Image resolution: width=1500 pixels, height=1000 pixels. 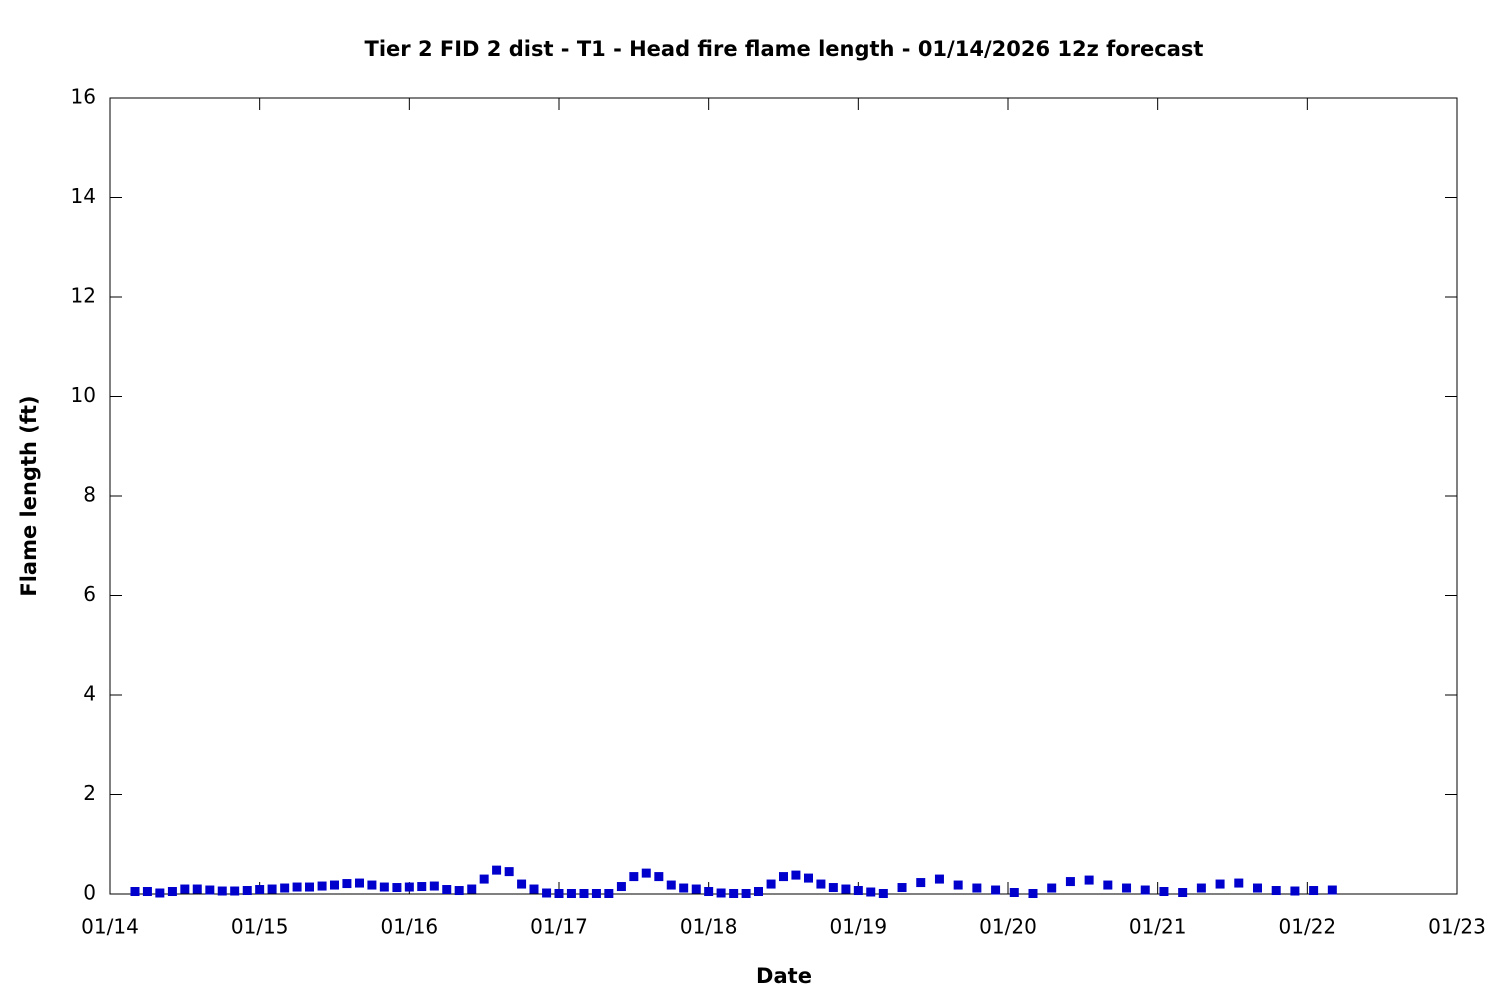 What do you see at coordinates (260, 927) in the screenshot?
I see `x-tick-label: 01/15` at bounding box center [260, 927].